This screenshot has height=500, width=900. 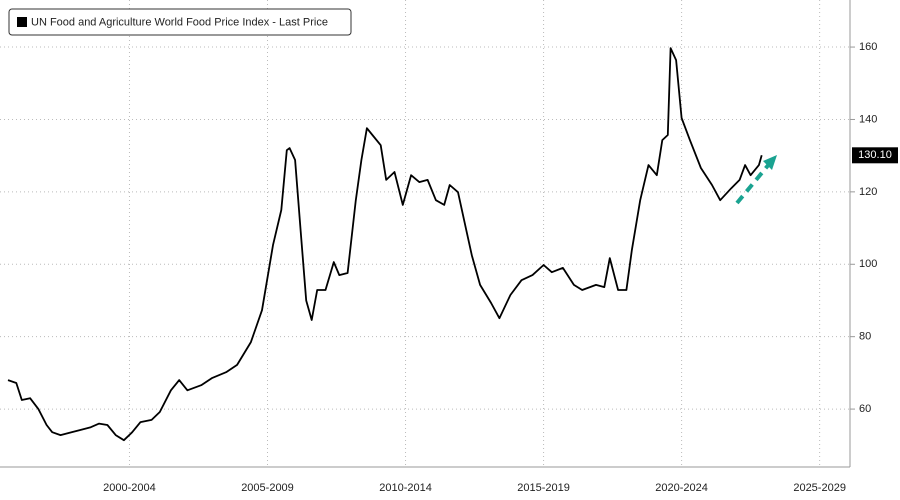 What do you see at coordinates (129, 488) in the screenshot?
I see `x-tick-label: 2000-2004` at bounding box center [129, 488].